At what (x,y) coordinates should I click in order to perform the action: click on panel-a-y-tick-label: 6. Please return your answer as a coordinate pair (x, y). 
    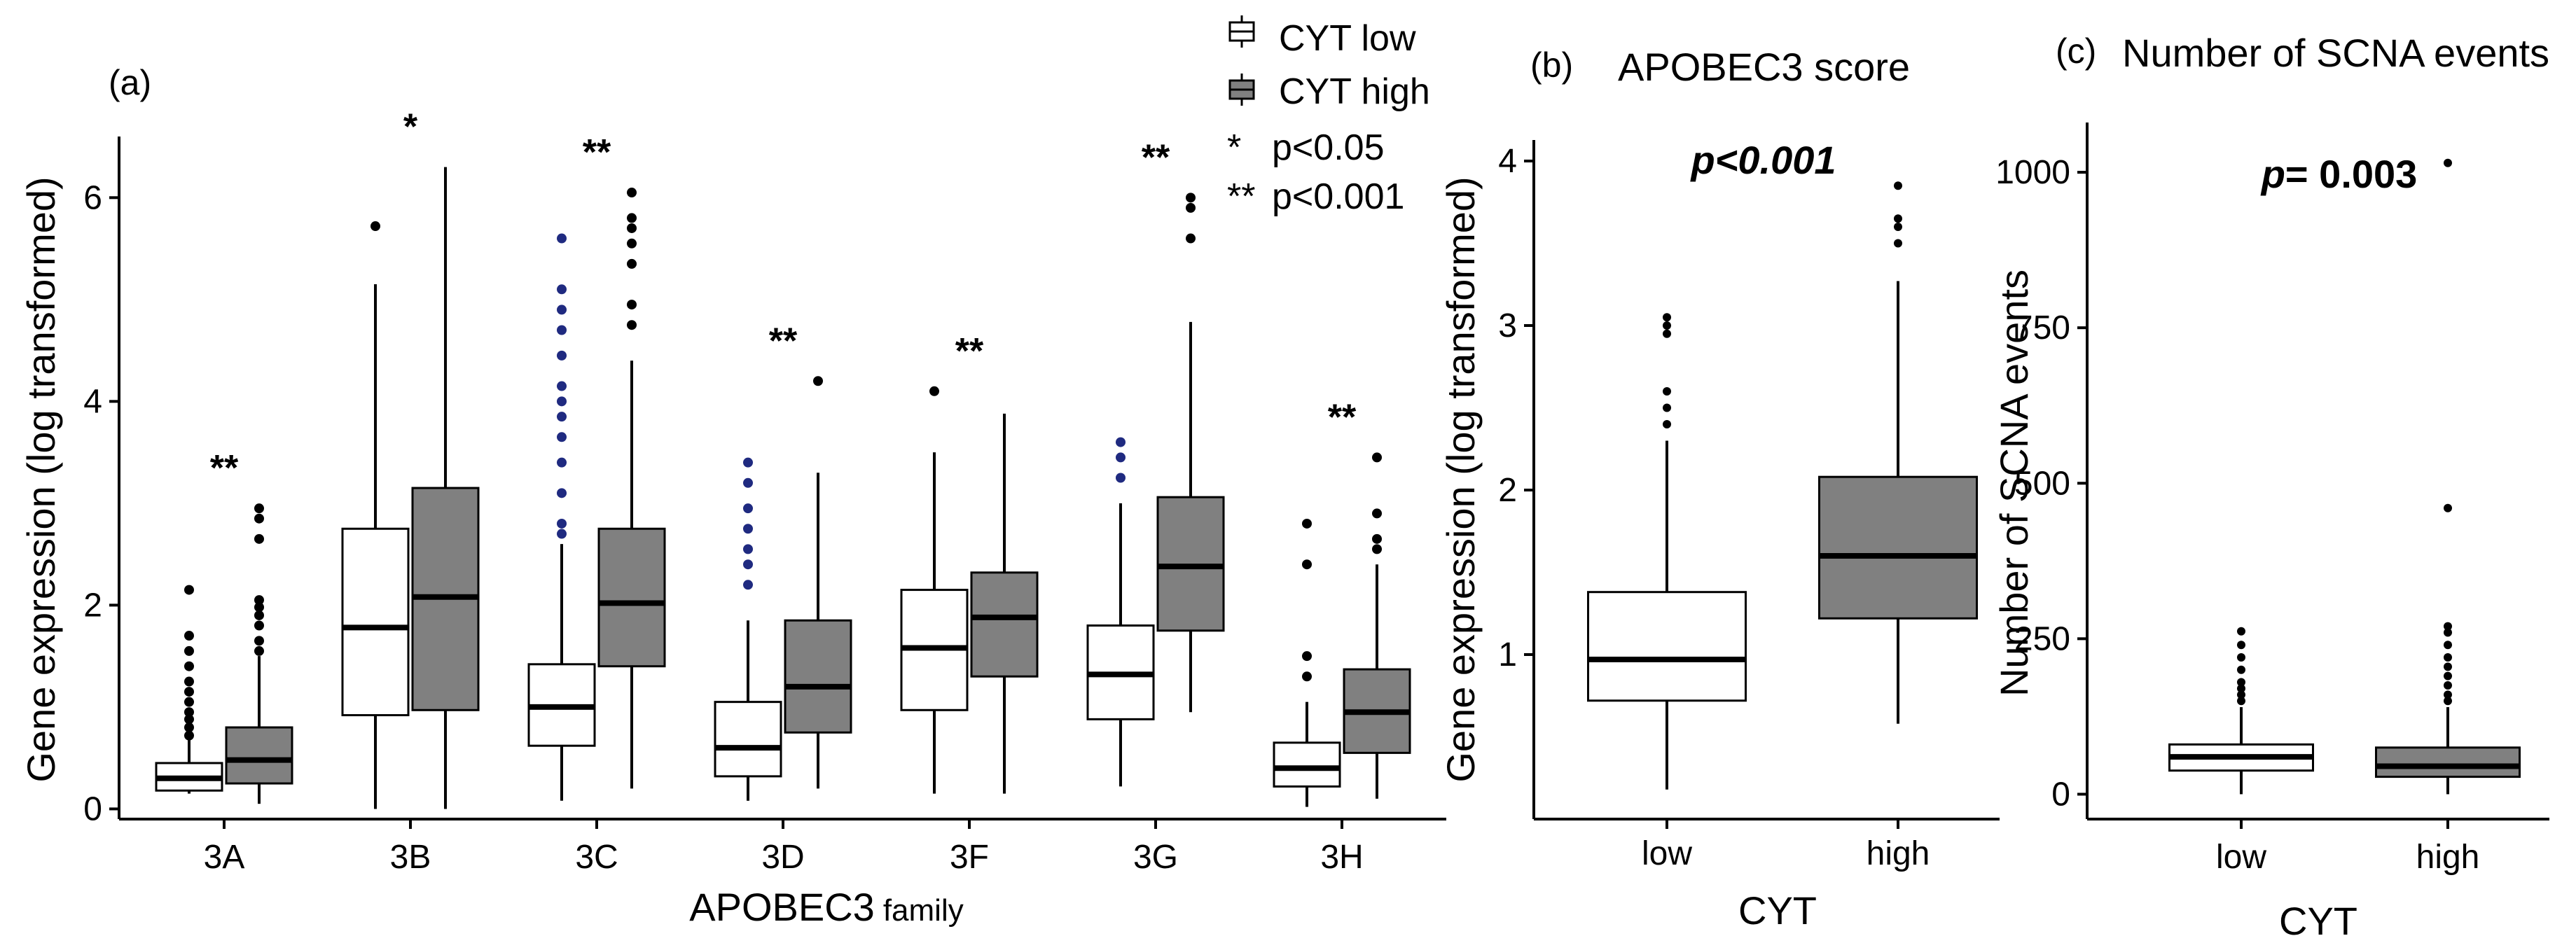
    Looking at the image, I should click on (92, 197).